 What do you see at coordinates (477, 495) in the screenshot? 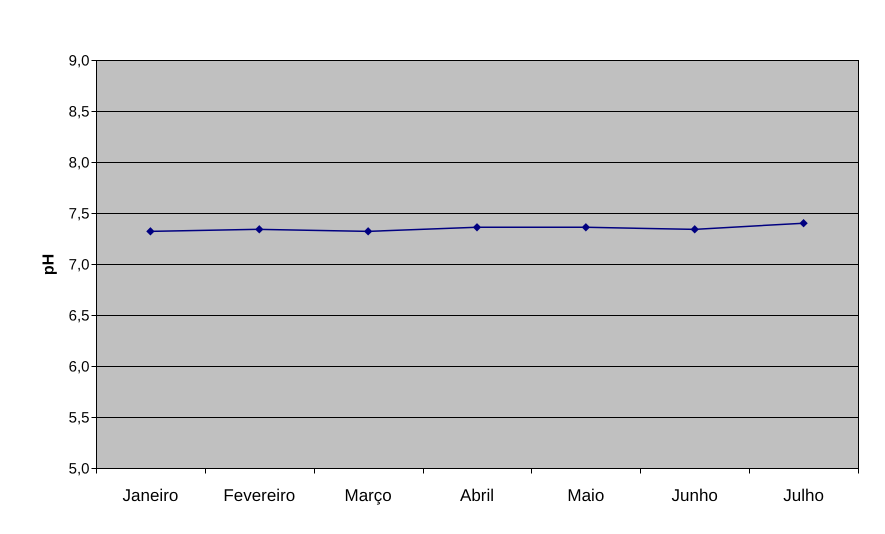
I see `x-tick-label: Abril` at bounding box center [477, 495].